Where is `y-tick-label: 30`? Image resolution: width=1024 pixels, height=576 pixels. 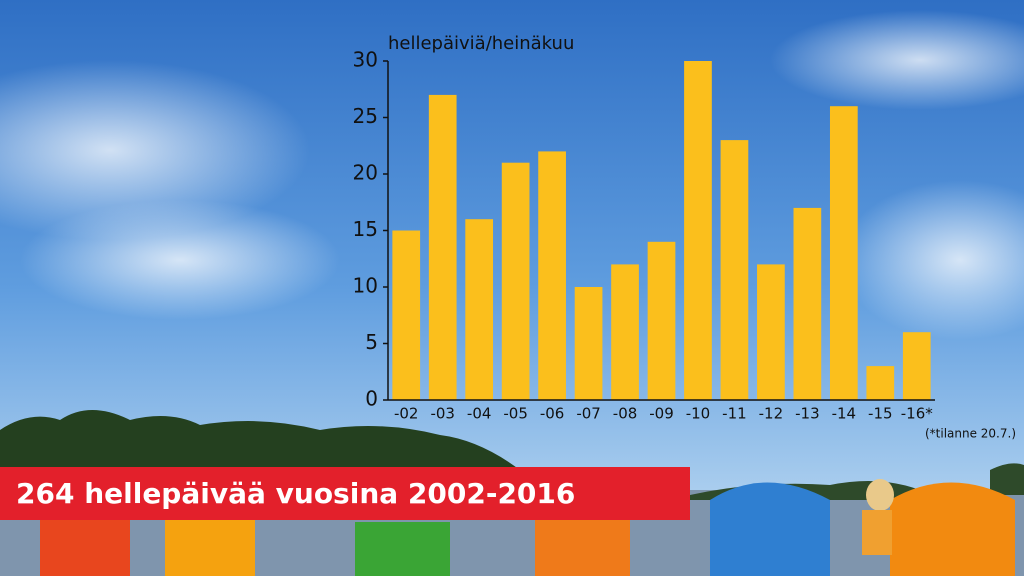
y-tick-label: 30 is located at coordinates (365, 60).